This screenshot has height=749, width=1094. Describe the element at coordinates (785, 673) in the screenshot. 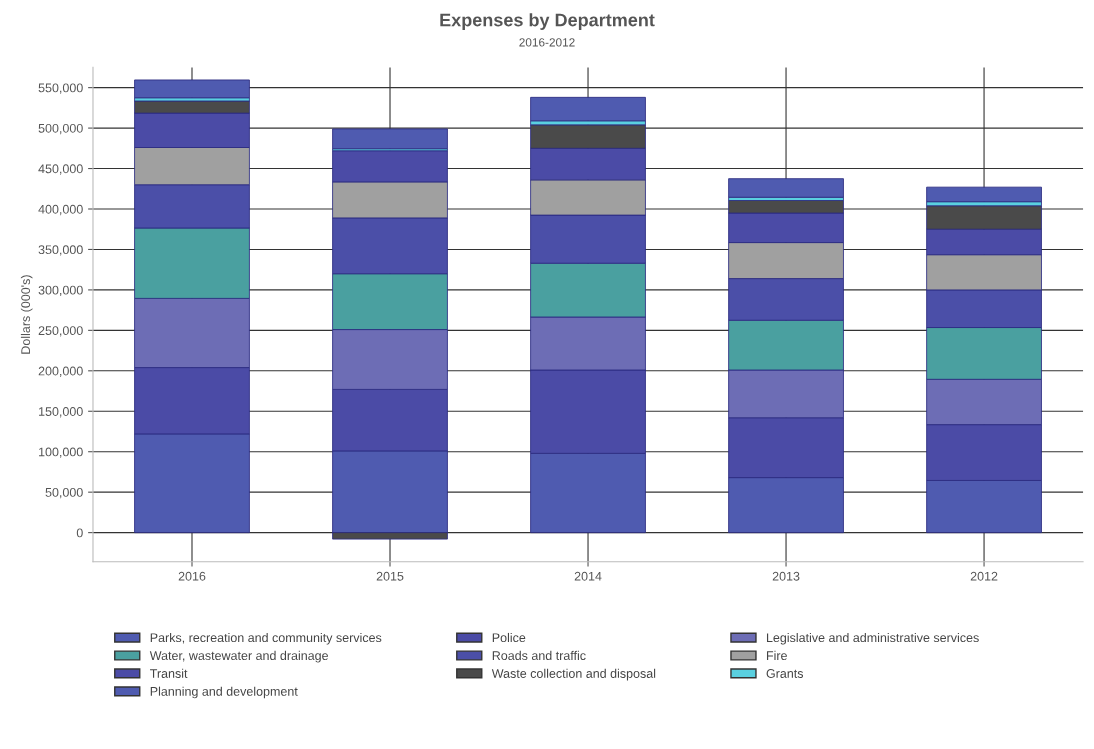

I see `legend-label: Grants` at that location.